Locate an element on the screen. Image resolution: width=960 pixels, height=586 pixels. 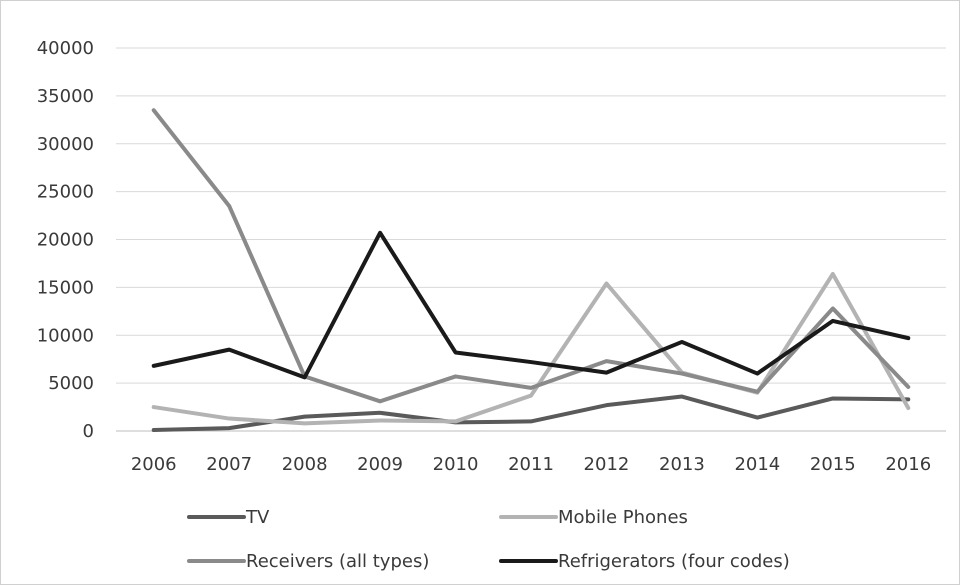
x-tick-label: 2011 is located at coordinates (531, 464).